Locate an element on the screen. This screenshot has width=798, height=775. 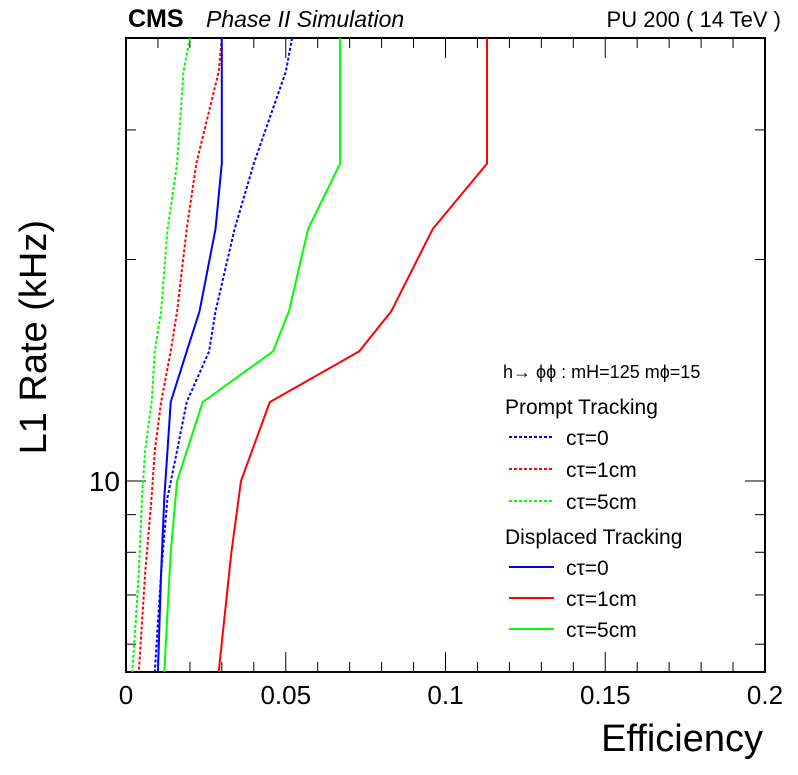
x-tick-labels: 0 0.05 0.1 0.15 0.2 is located at coordinates (451, 695).